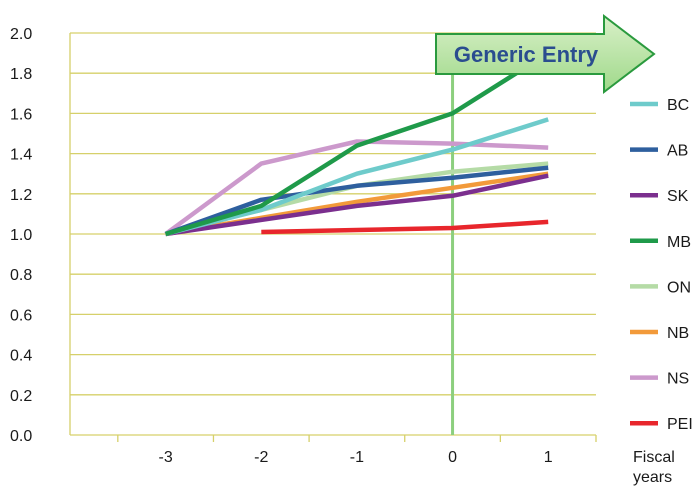  I want to click on generic-entry-callout: Generic Entry, so click(545, 54).